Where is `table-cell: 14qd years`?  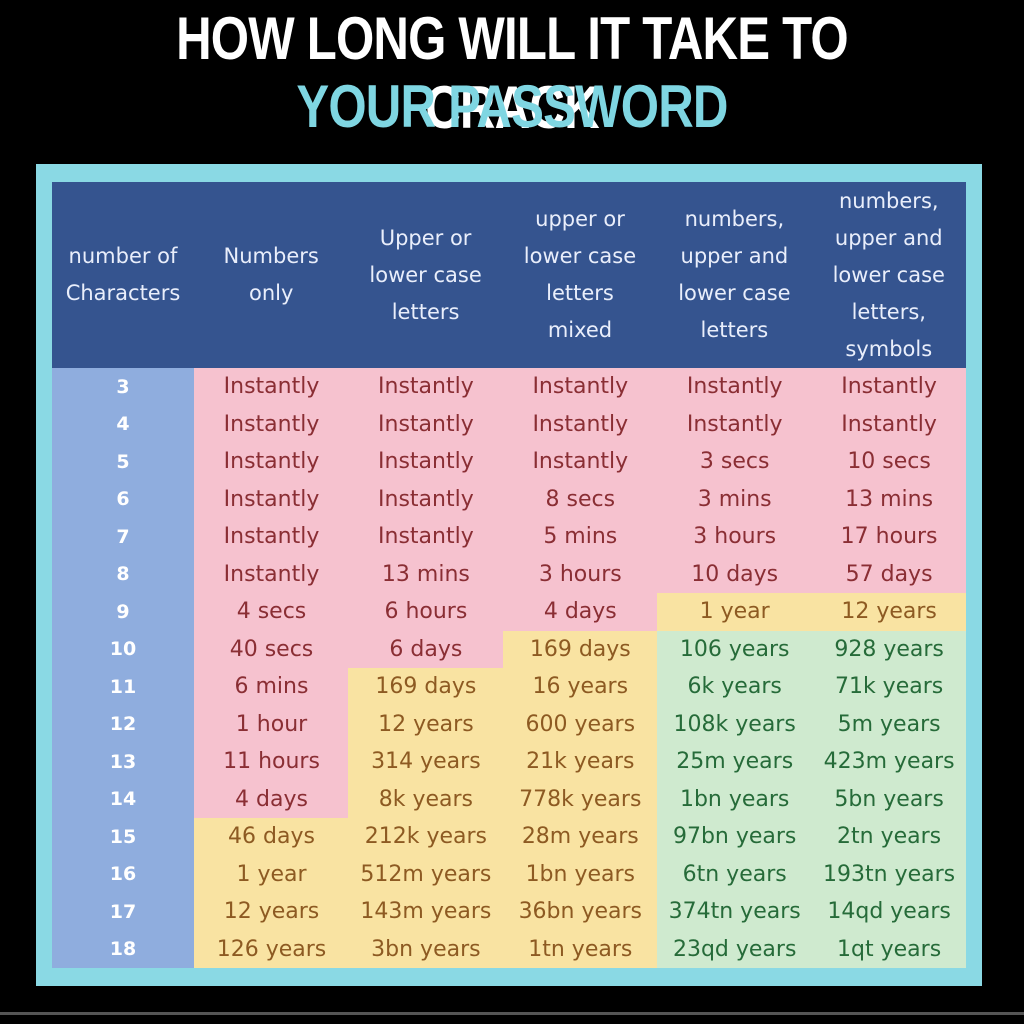 table-cell: 14qd years is located at coordinates (889, 912).